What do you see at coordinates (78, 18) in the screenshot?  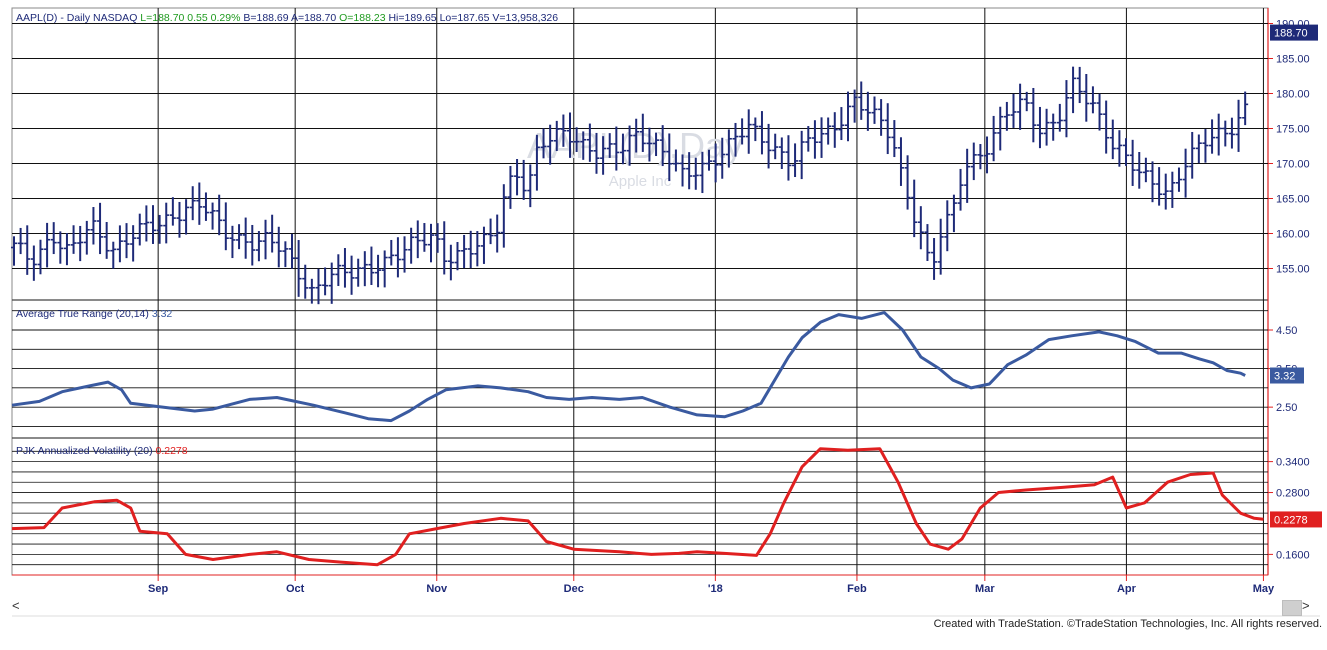 I see `quote-field: AAPL(D) - Daily NASDAQ` at bounding box center [78, 18].